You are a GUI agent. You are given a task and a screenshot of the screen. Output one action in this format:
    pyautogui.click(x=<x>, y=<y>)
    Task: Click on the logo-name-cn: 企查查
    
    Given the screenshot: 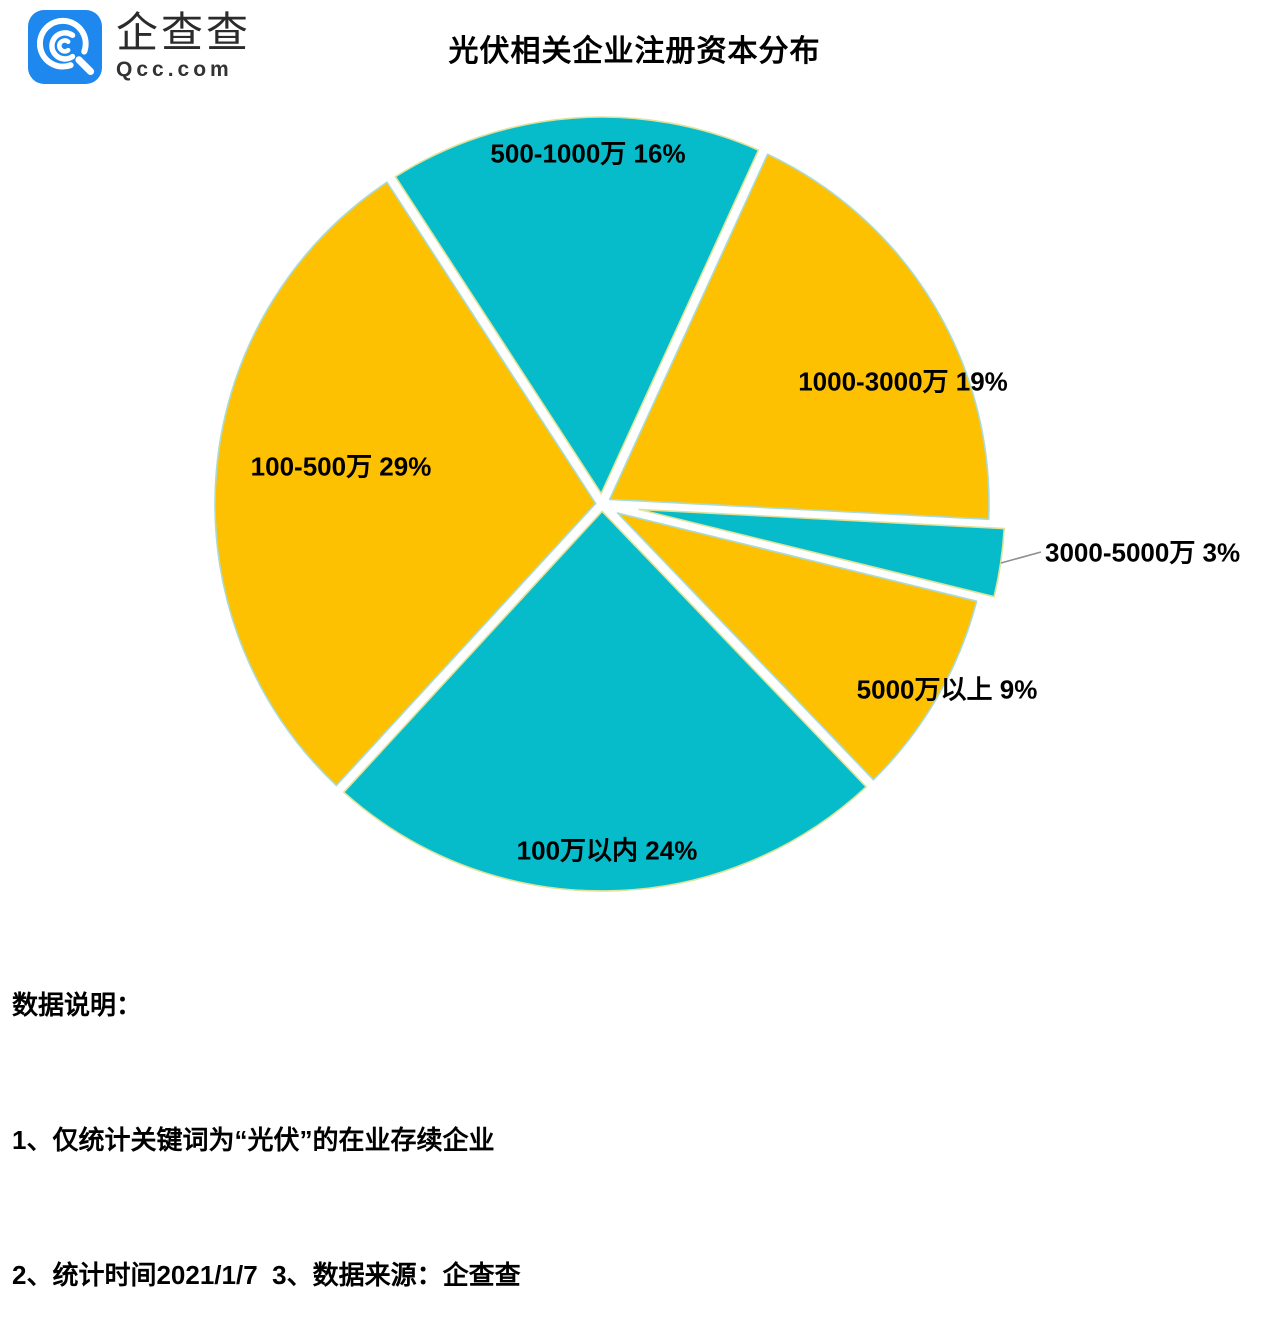 What is the action you would take?
    pyautogui.click(x=184, y=32)
    